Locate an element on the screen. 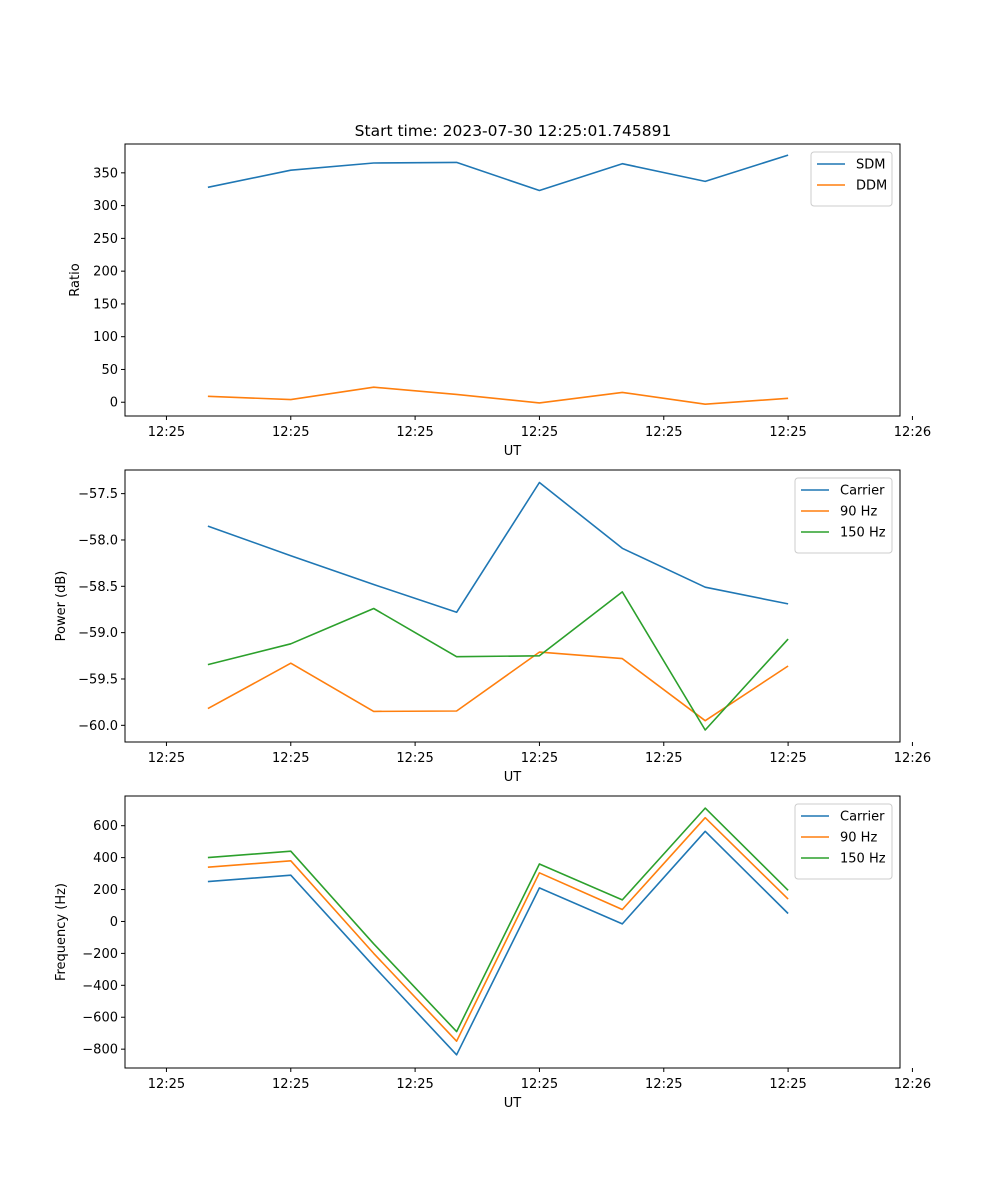 The image size is (1000, 1200). power-y-tick-label: −58.5 is located at coordinates (98, 587).